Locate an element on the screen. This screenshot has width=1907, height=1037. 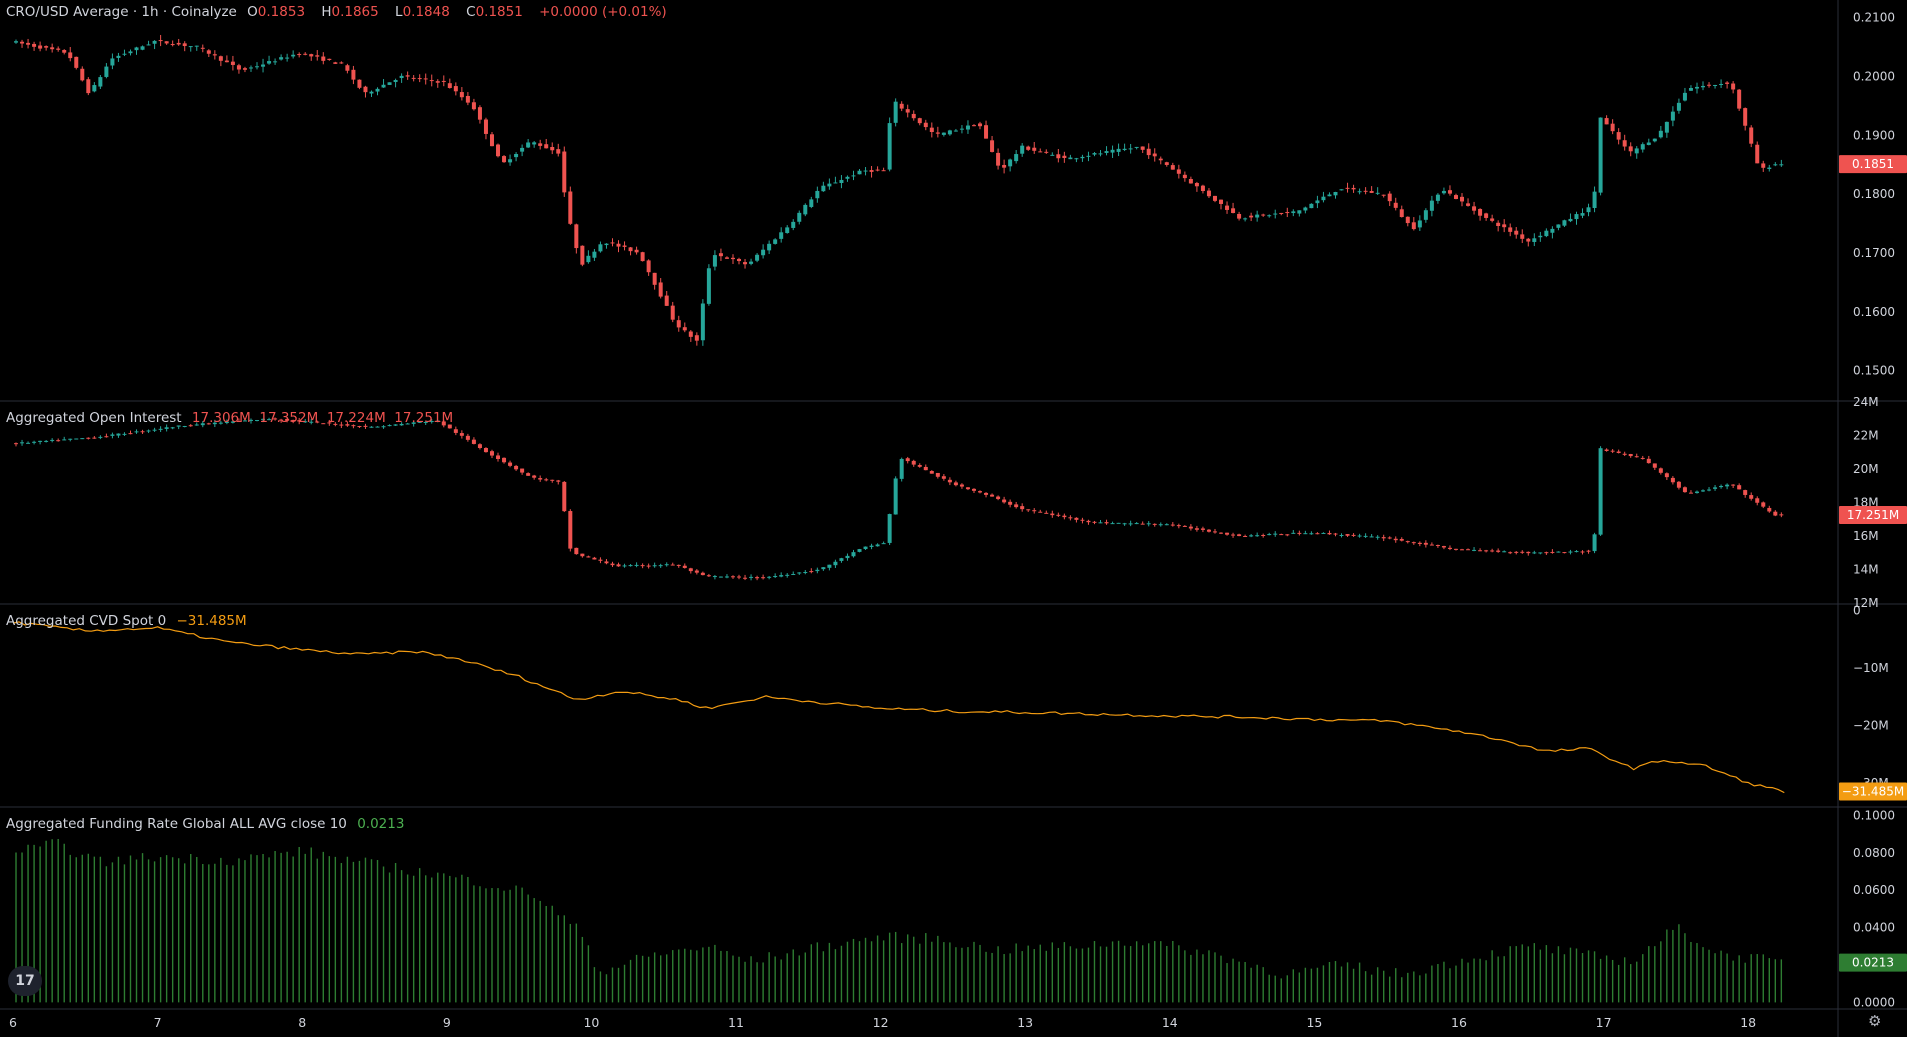
last-value-label: 0.0213 is located at coordinates (1873, 963).